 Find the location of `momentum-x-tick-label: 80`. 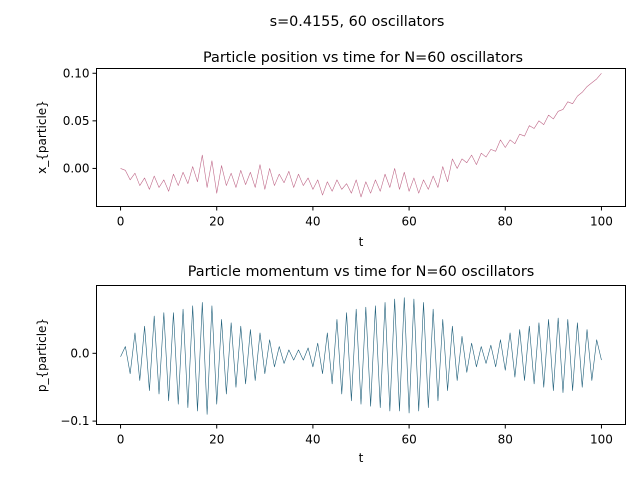

momentum-x-tick-label: 80 is located at coordinates (505, 440).